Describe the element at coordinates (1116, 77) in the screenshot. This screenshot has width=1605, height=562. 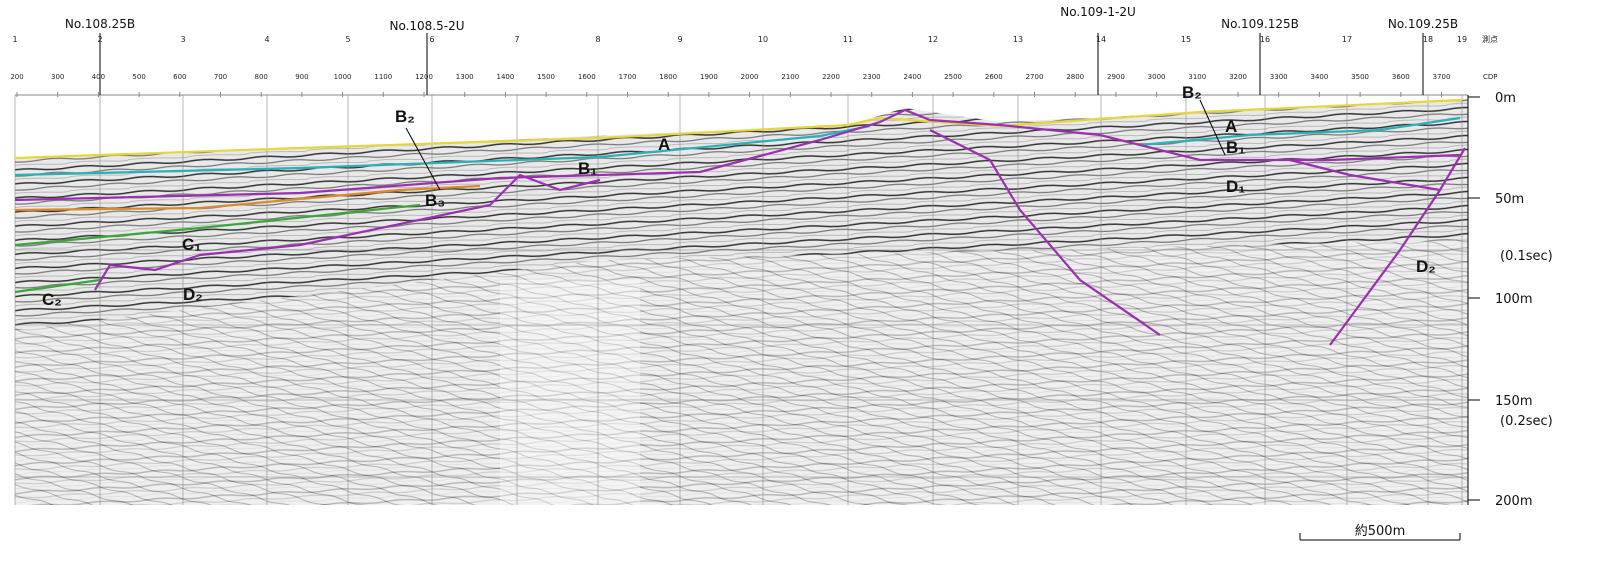
I see `cdp-label: 2900` at that location.